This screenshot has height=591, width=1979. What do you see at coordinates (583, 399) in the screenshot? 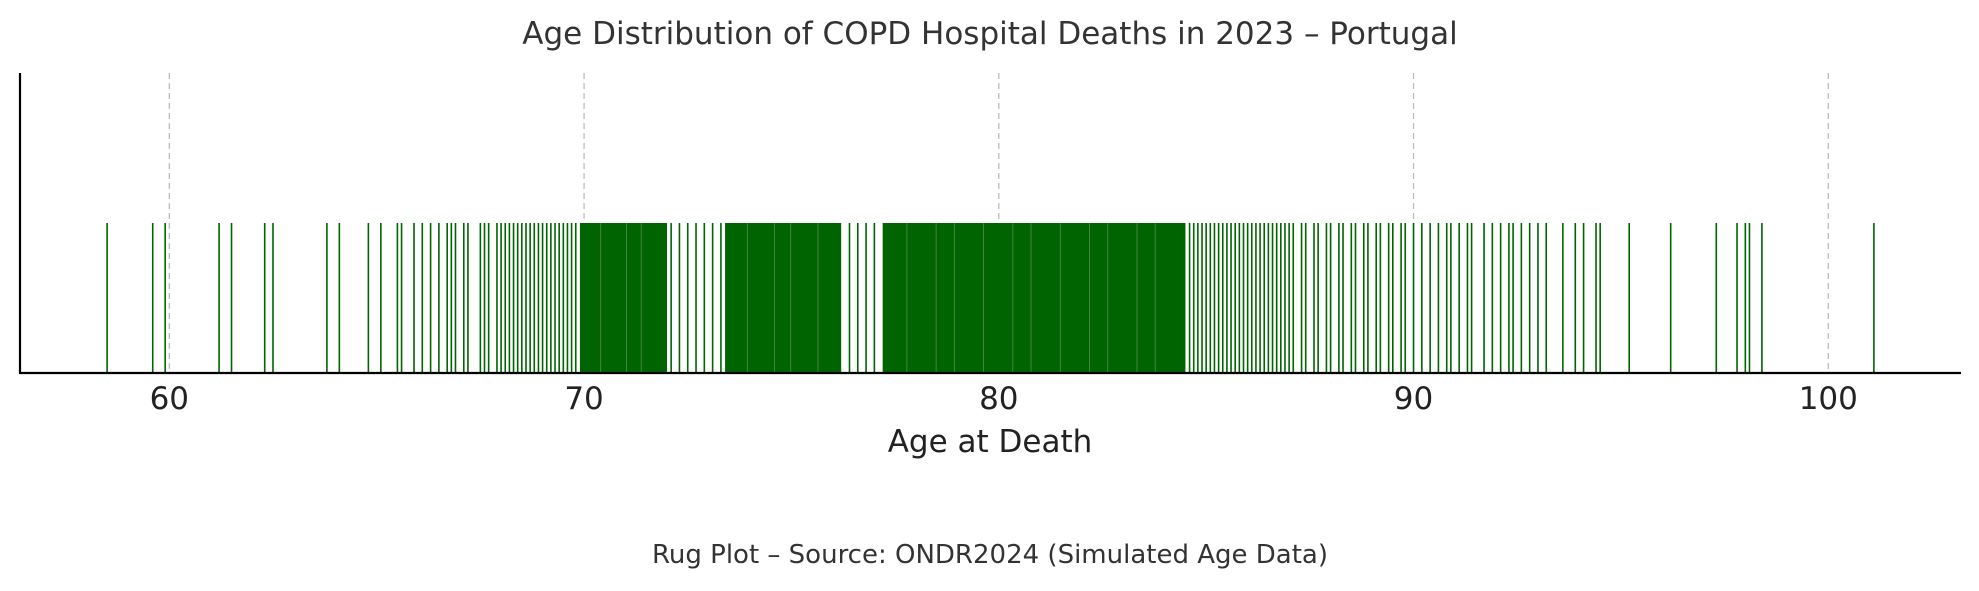
I see `x-tick-label: 70` at bounding box center [583, 399].